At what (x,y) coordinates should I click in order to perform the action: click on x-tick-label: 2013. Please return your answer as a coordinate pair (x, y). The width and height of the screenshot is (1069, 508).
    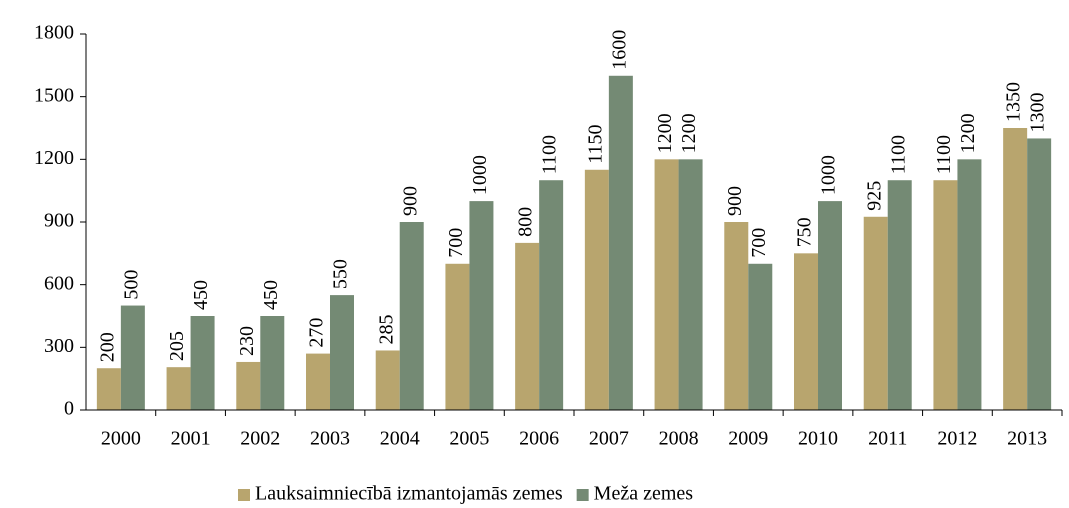
    Looking at the image, I should click on (1027, 439).